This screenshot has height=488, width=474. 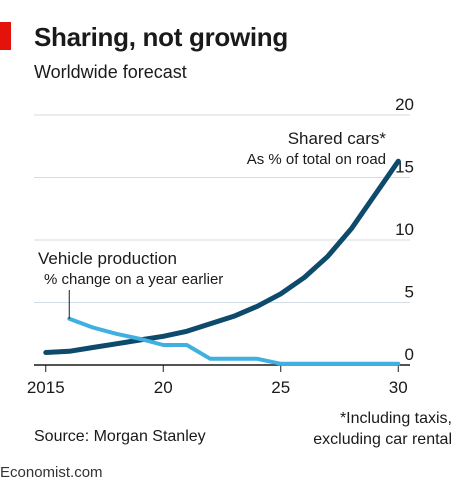 What do you see at coordinates (133, 279) in the screenshot?
I see `vehicle-production-sublabel: % change on a year earlier` at bounding box center [133, 279].